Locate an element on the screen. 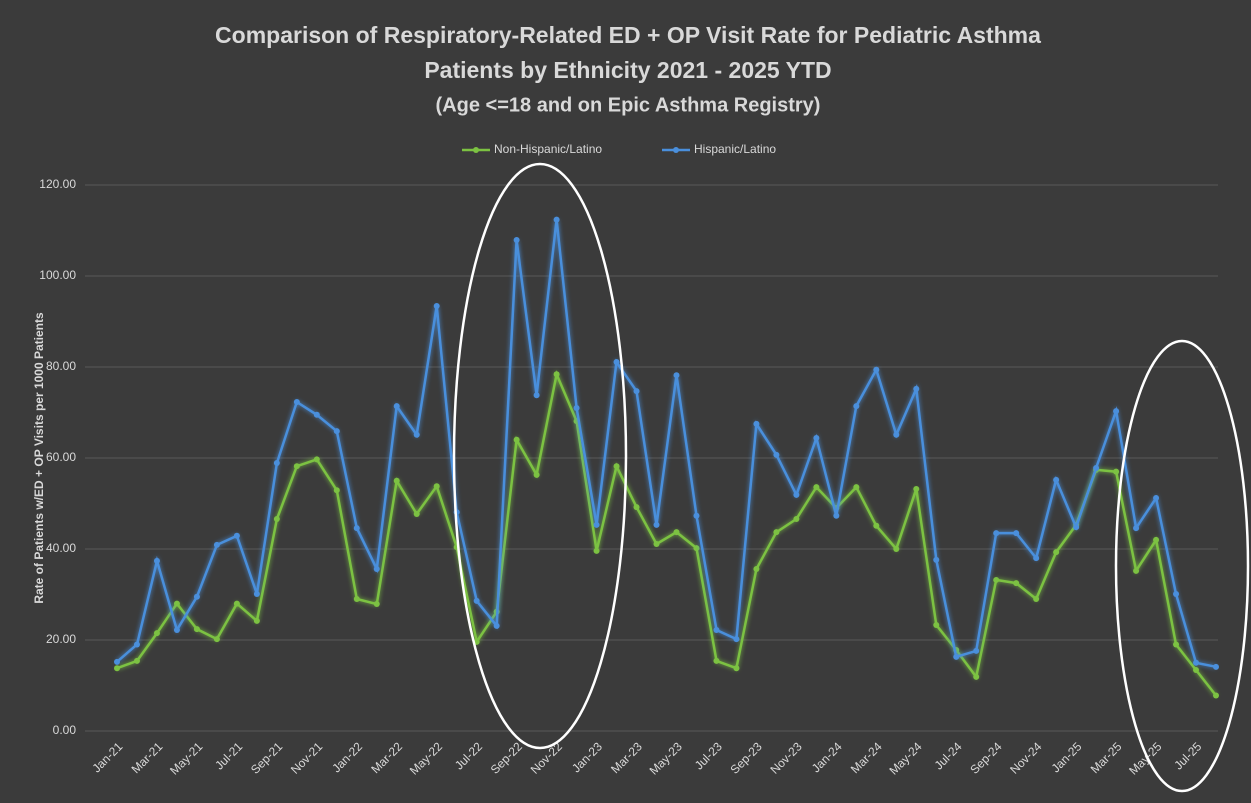 The width and height of the screenshot is (1251, 803). chart-title: Patients by Ethnicity 2021 - 2025 YTD is located at coordinates (627, 70).